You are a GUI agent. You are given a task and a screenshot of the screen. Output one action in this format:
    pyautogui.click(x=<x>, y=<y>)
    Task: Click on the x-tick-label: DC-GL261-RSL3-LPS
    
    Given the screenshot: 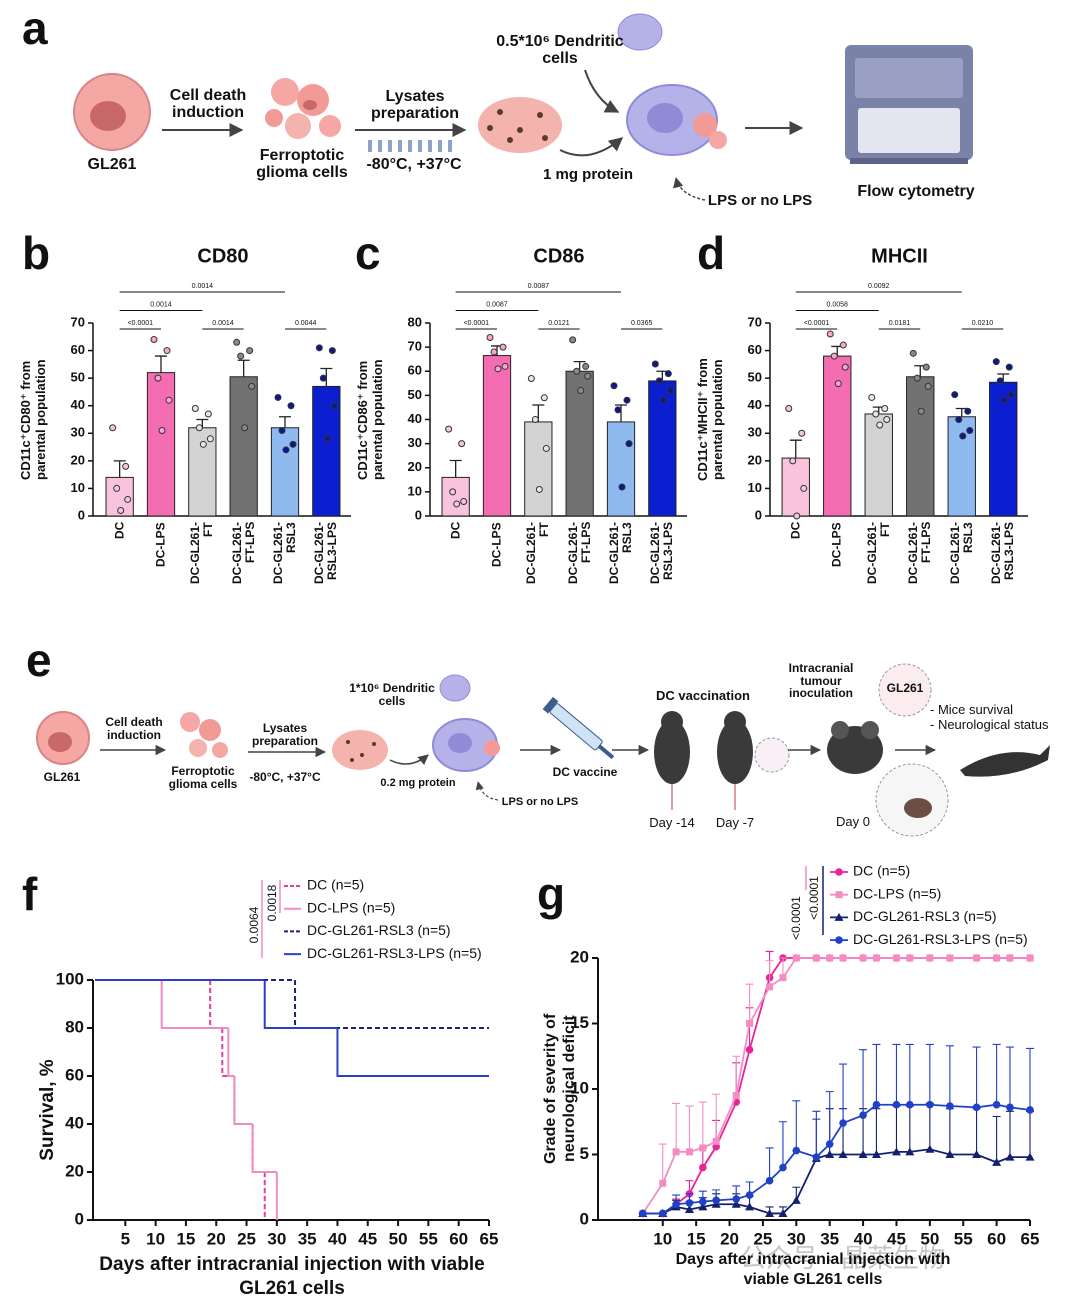 What is the action you would take?
    pyautogui.click(x=1003, y=553)
    